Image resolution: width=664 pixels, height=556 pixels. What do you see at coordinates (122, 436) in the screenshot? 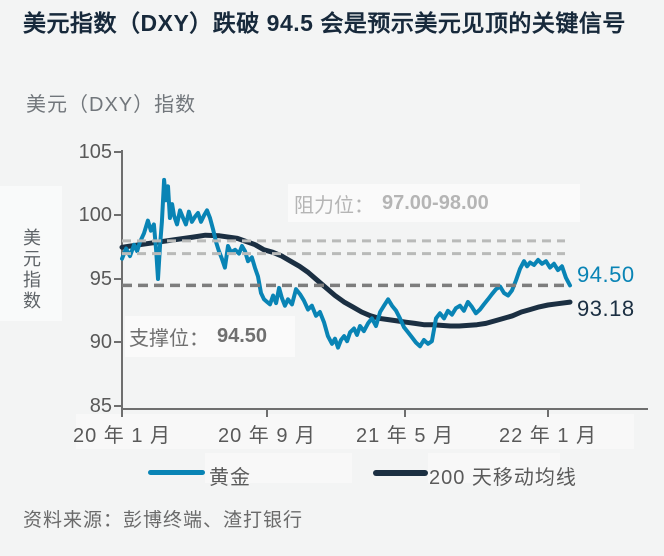
I see `x-tick-jan20: 20 年 1 月` at bounding box center [122, 436].